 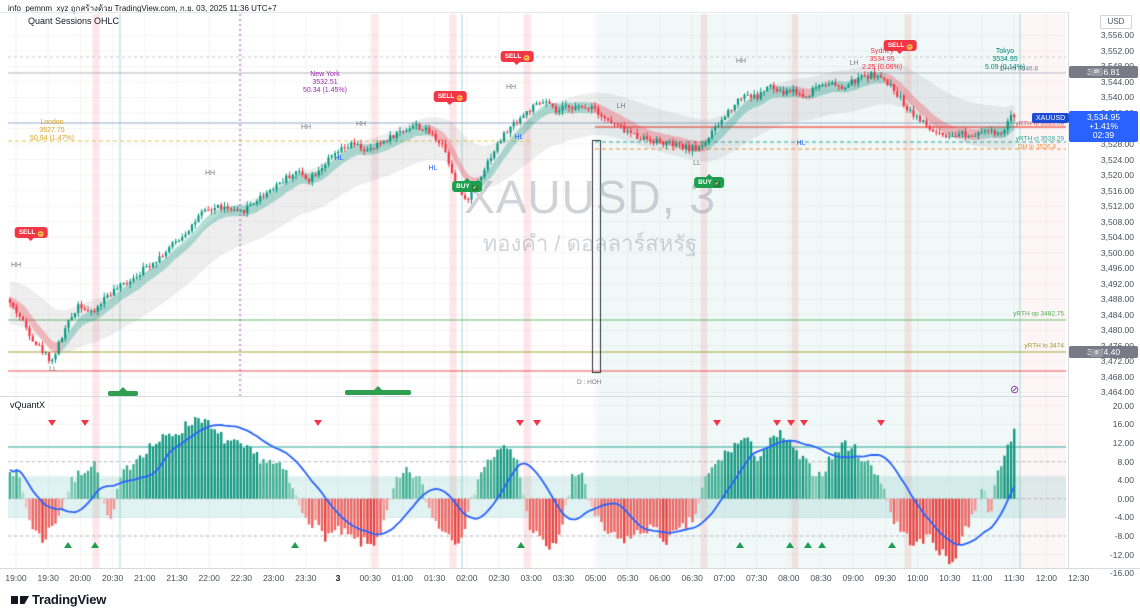 I want to click on logo-bar: TradingView, so click(x=570, y=600).